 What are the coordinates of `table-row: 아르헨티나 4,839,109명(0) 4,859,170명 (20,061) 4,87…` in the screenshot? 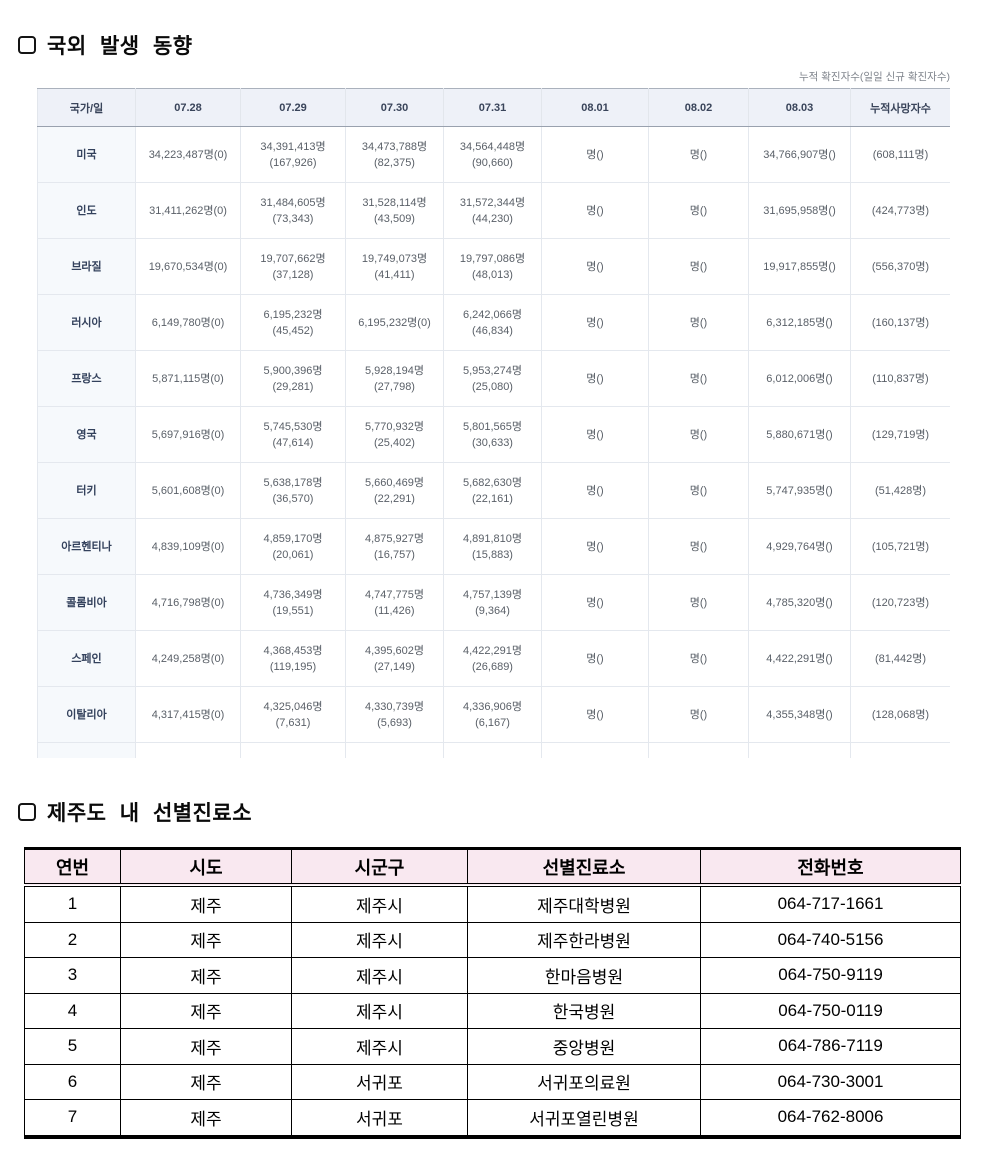 It's located at (493, 546).